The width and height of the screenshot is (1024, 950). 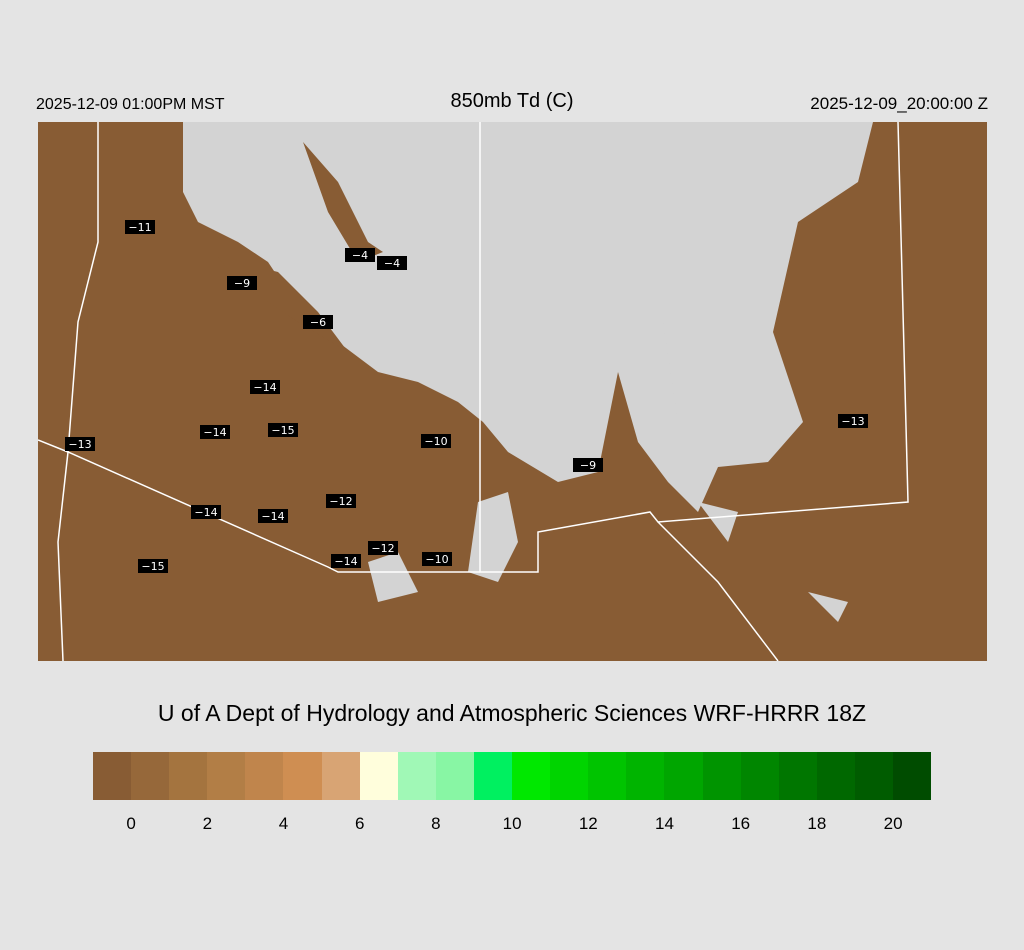 I want to click on colorbar-tick: 20, so click(x=893, y=823).